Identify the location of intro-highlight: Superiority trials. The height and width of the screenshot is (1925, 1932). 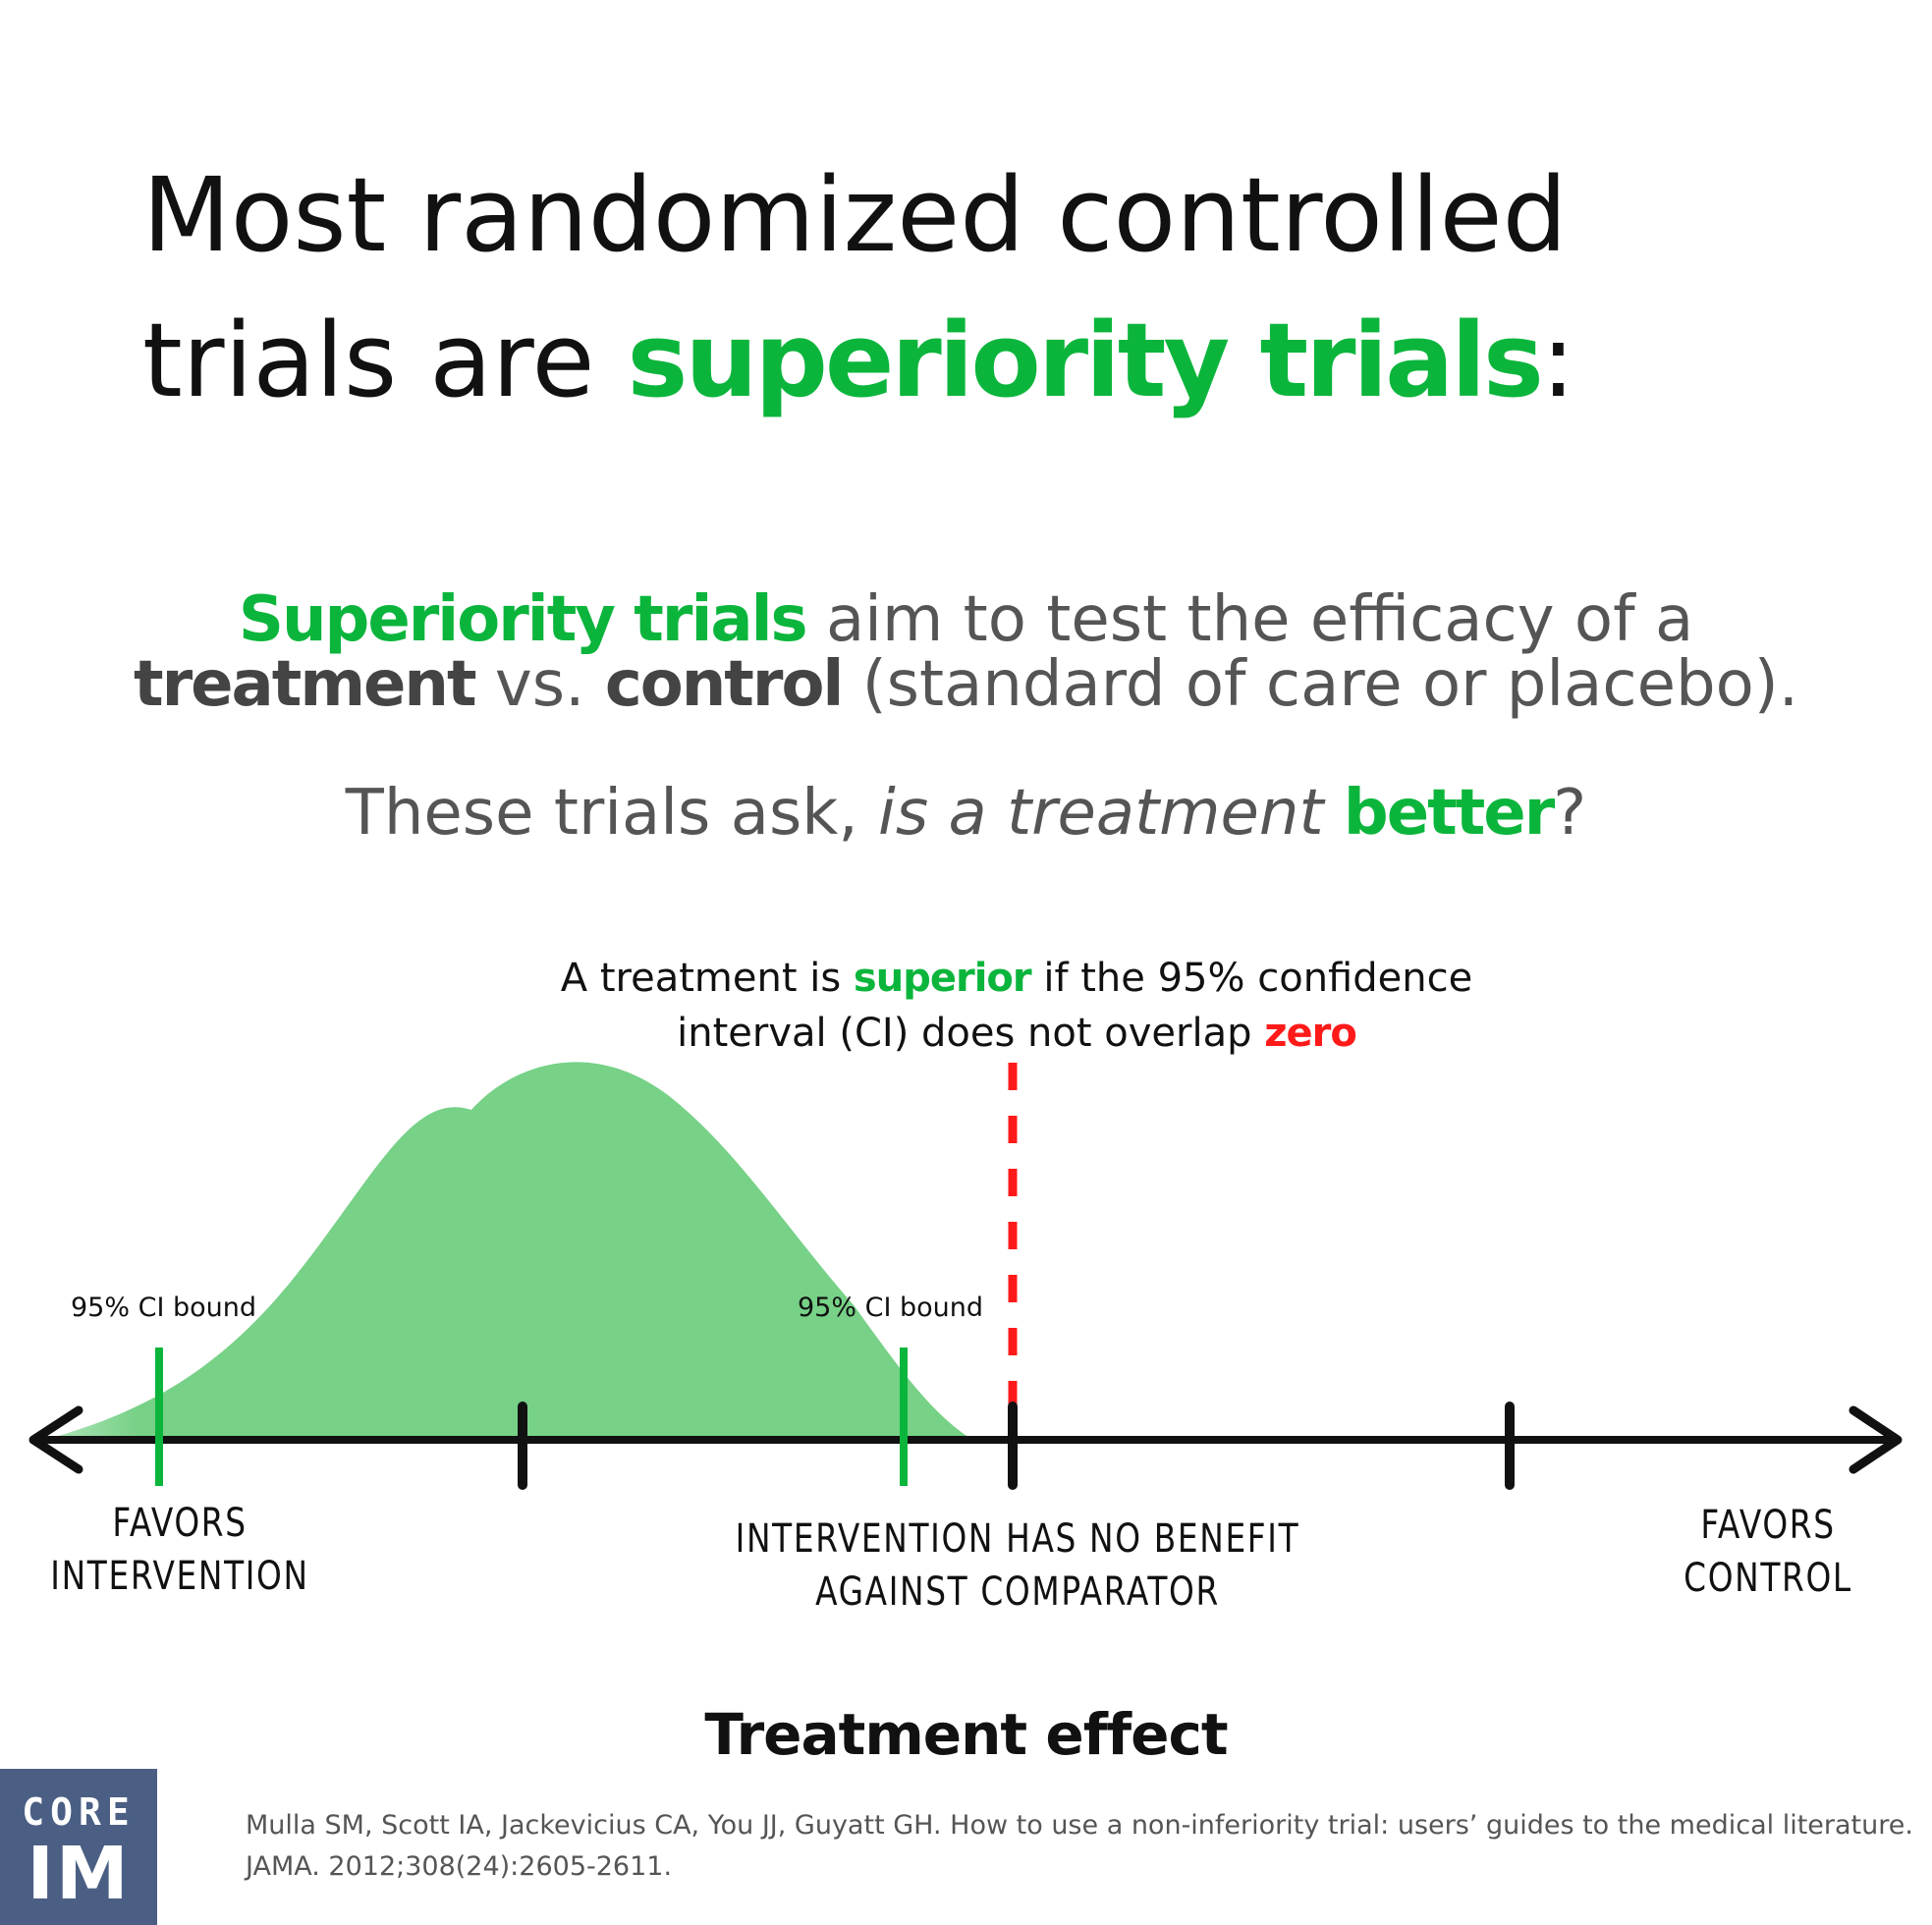
(523, 619).